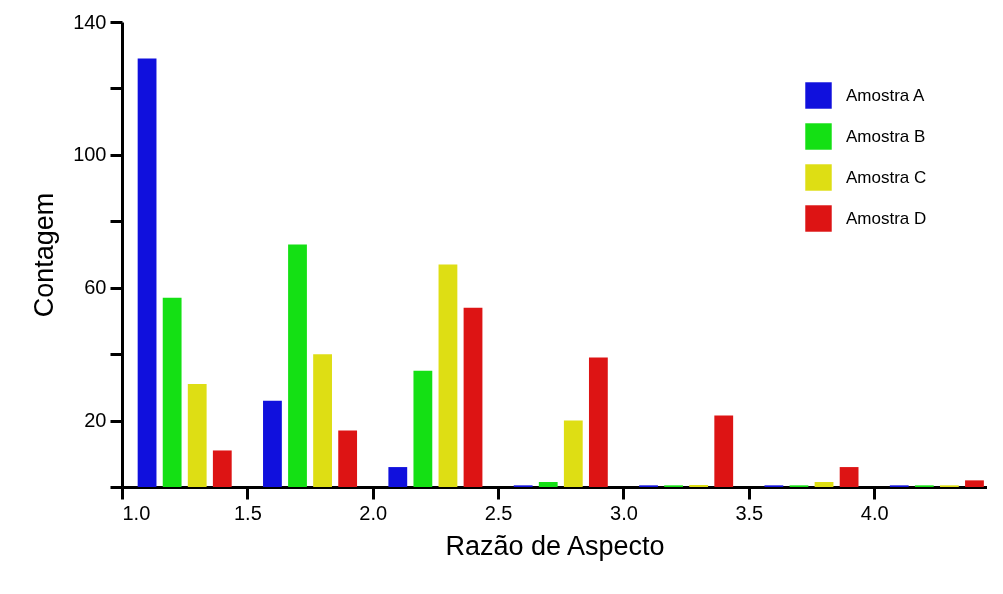 Image resolution: width=1003 pixels, height=594 pixels. What do you see at coordinates (886, 136) in the screenshot?
I see `legend-label: Amostra B` at bounding box center [886, 136].